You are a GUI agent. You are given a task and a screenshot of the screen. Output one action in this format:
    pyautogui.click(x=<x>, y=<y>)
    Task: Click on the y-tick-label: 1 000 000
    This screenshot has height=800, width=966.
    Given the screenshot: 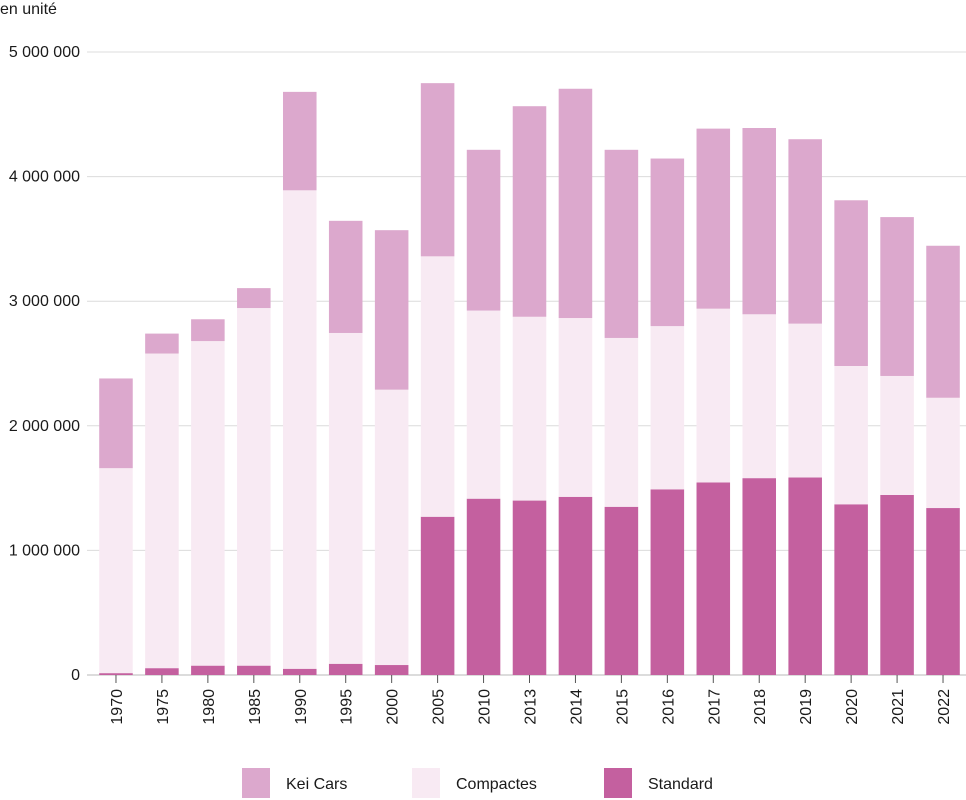 What is the action you would take?
    pyautogui.click(x=44, y=550)
    